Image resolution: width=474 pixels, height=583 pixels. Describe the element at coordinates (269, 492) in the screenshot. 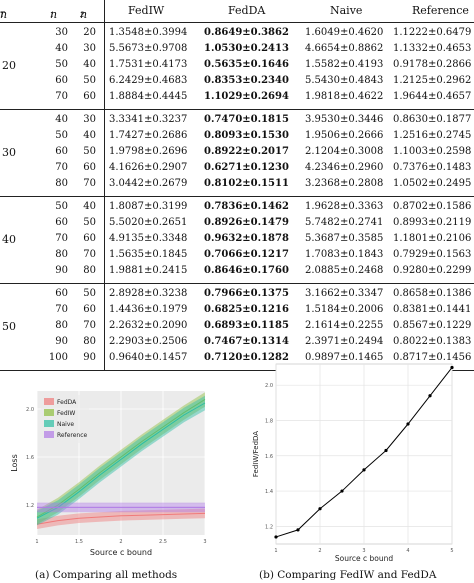

I see `y-tick-label: 1.4` at that location.